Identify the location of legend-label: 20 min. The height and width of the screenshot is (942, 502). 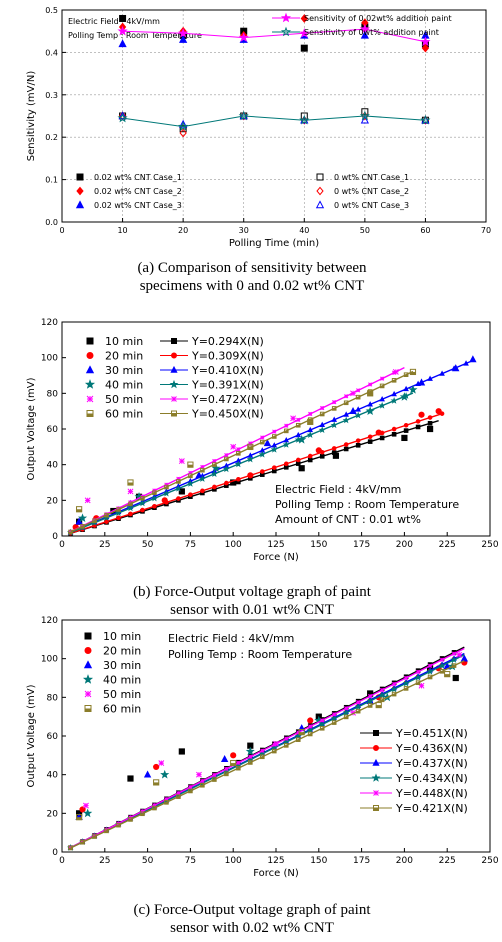
(122, 651).